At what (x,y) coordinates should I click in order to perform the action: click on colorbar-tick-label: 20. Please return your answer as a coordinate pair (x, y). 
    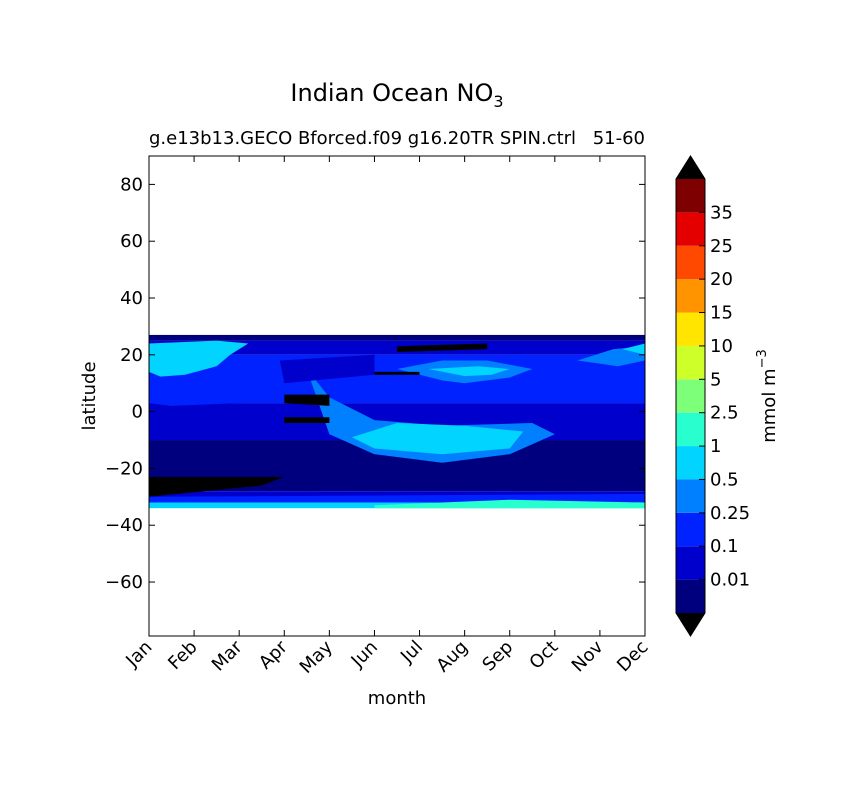
    Looking at the image, I should click on (721, 279).